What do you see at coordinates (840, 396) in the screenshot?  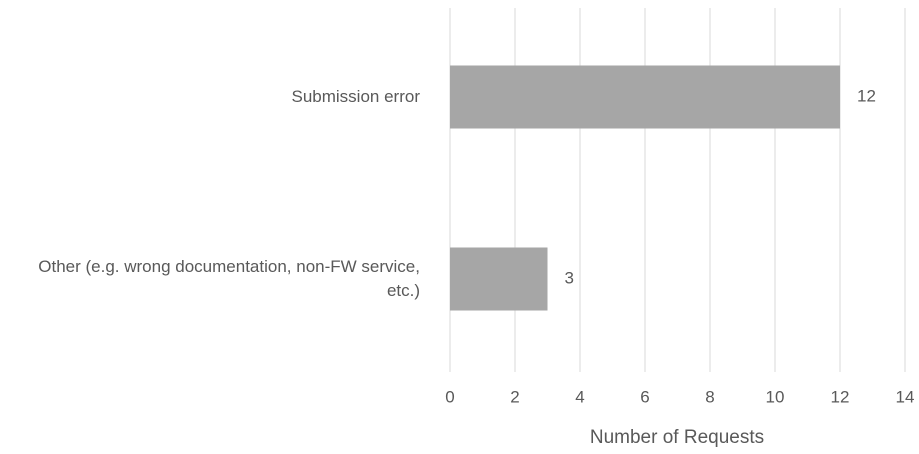 I see `x-tick-label: 12` at bounding box center [840, 396].